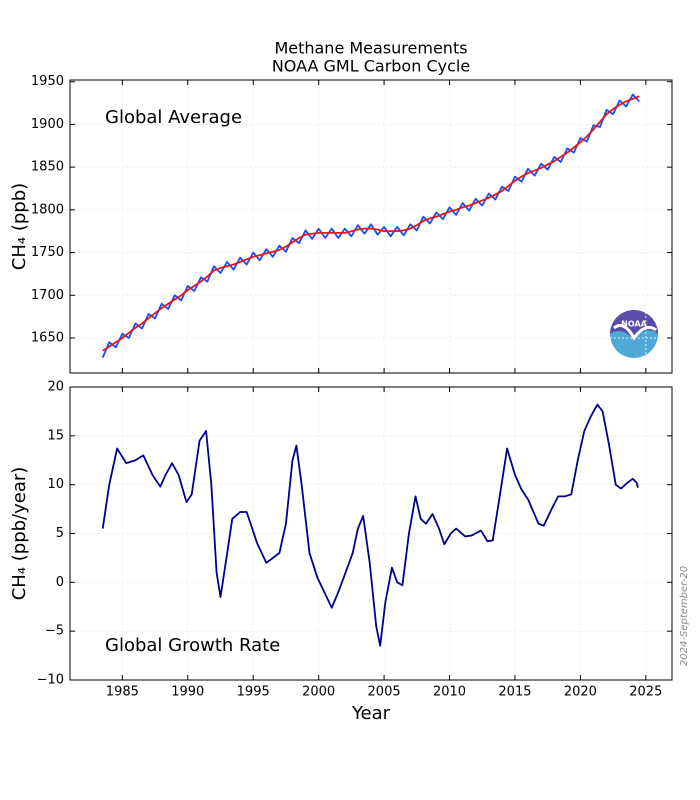  I want to click on x-tick-label: 2020, so click(580, 692).